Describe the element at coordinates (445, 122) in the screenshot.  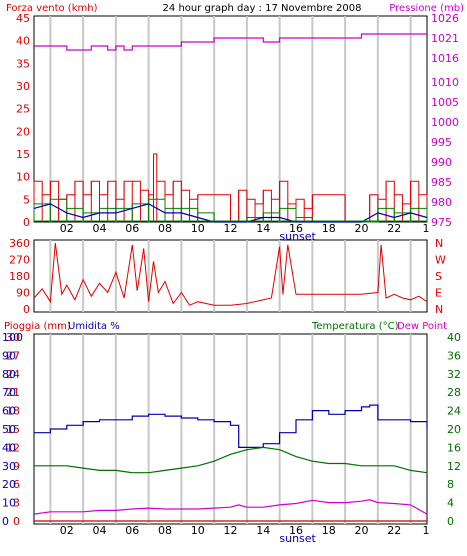
I see `pressure-tick-label: 1000` at that location.